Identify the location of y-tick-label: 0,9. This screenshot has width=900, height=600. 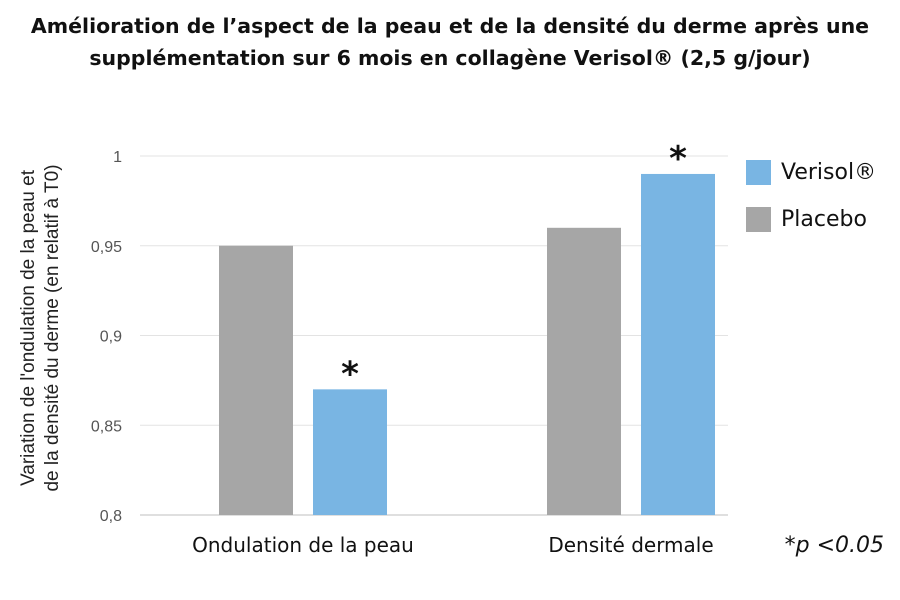
(111, 337).